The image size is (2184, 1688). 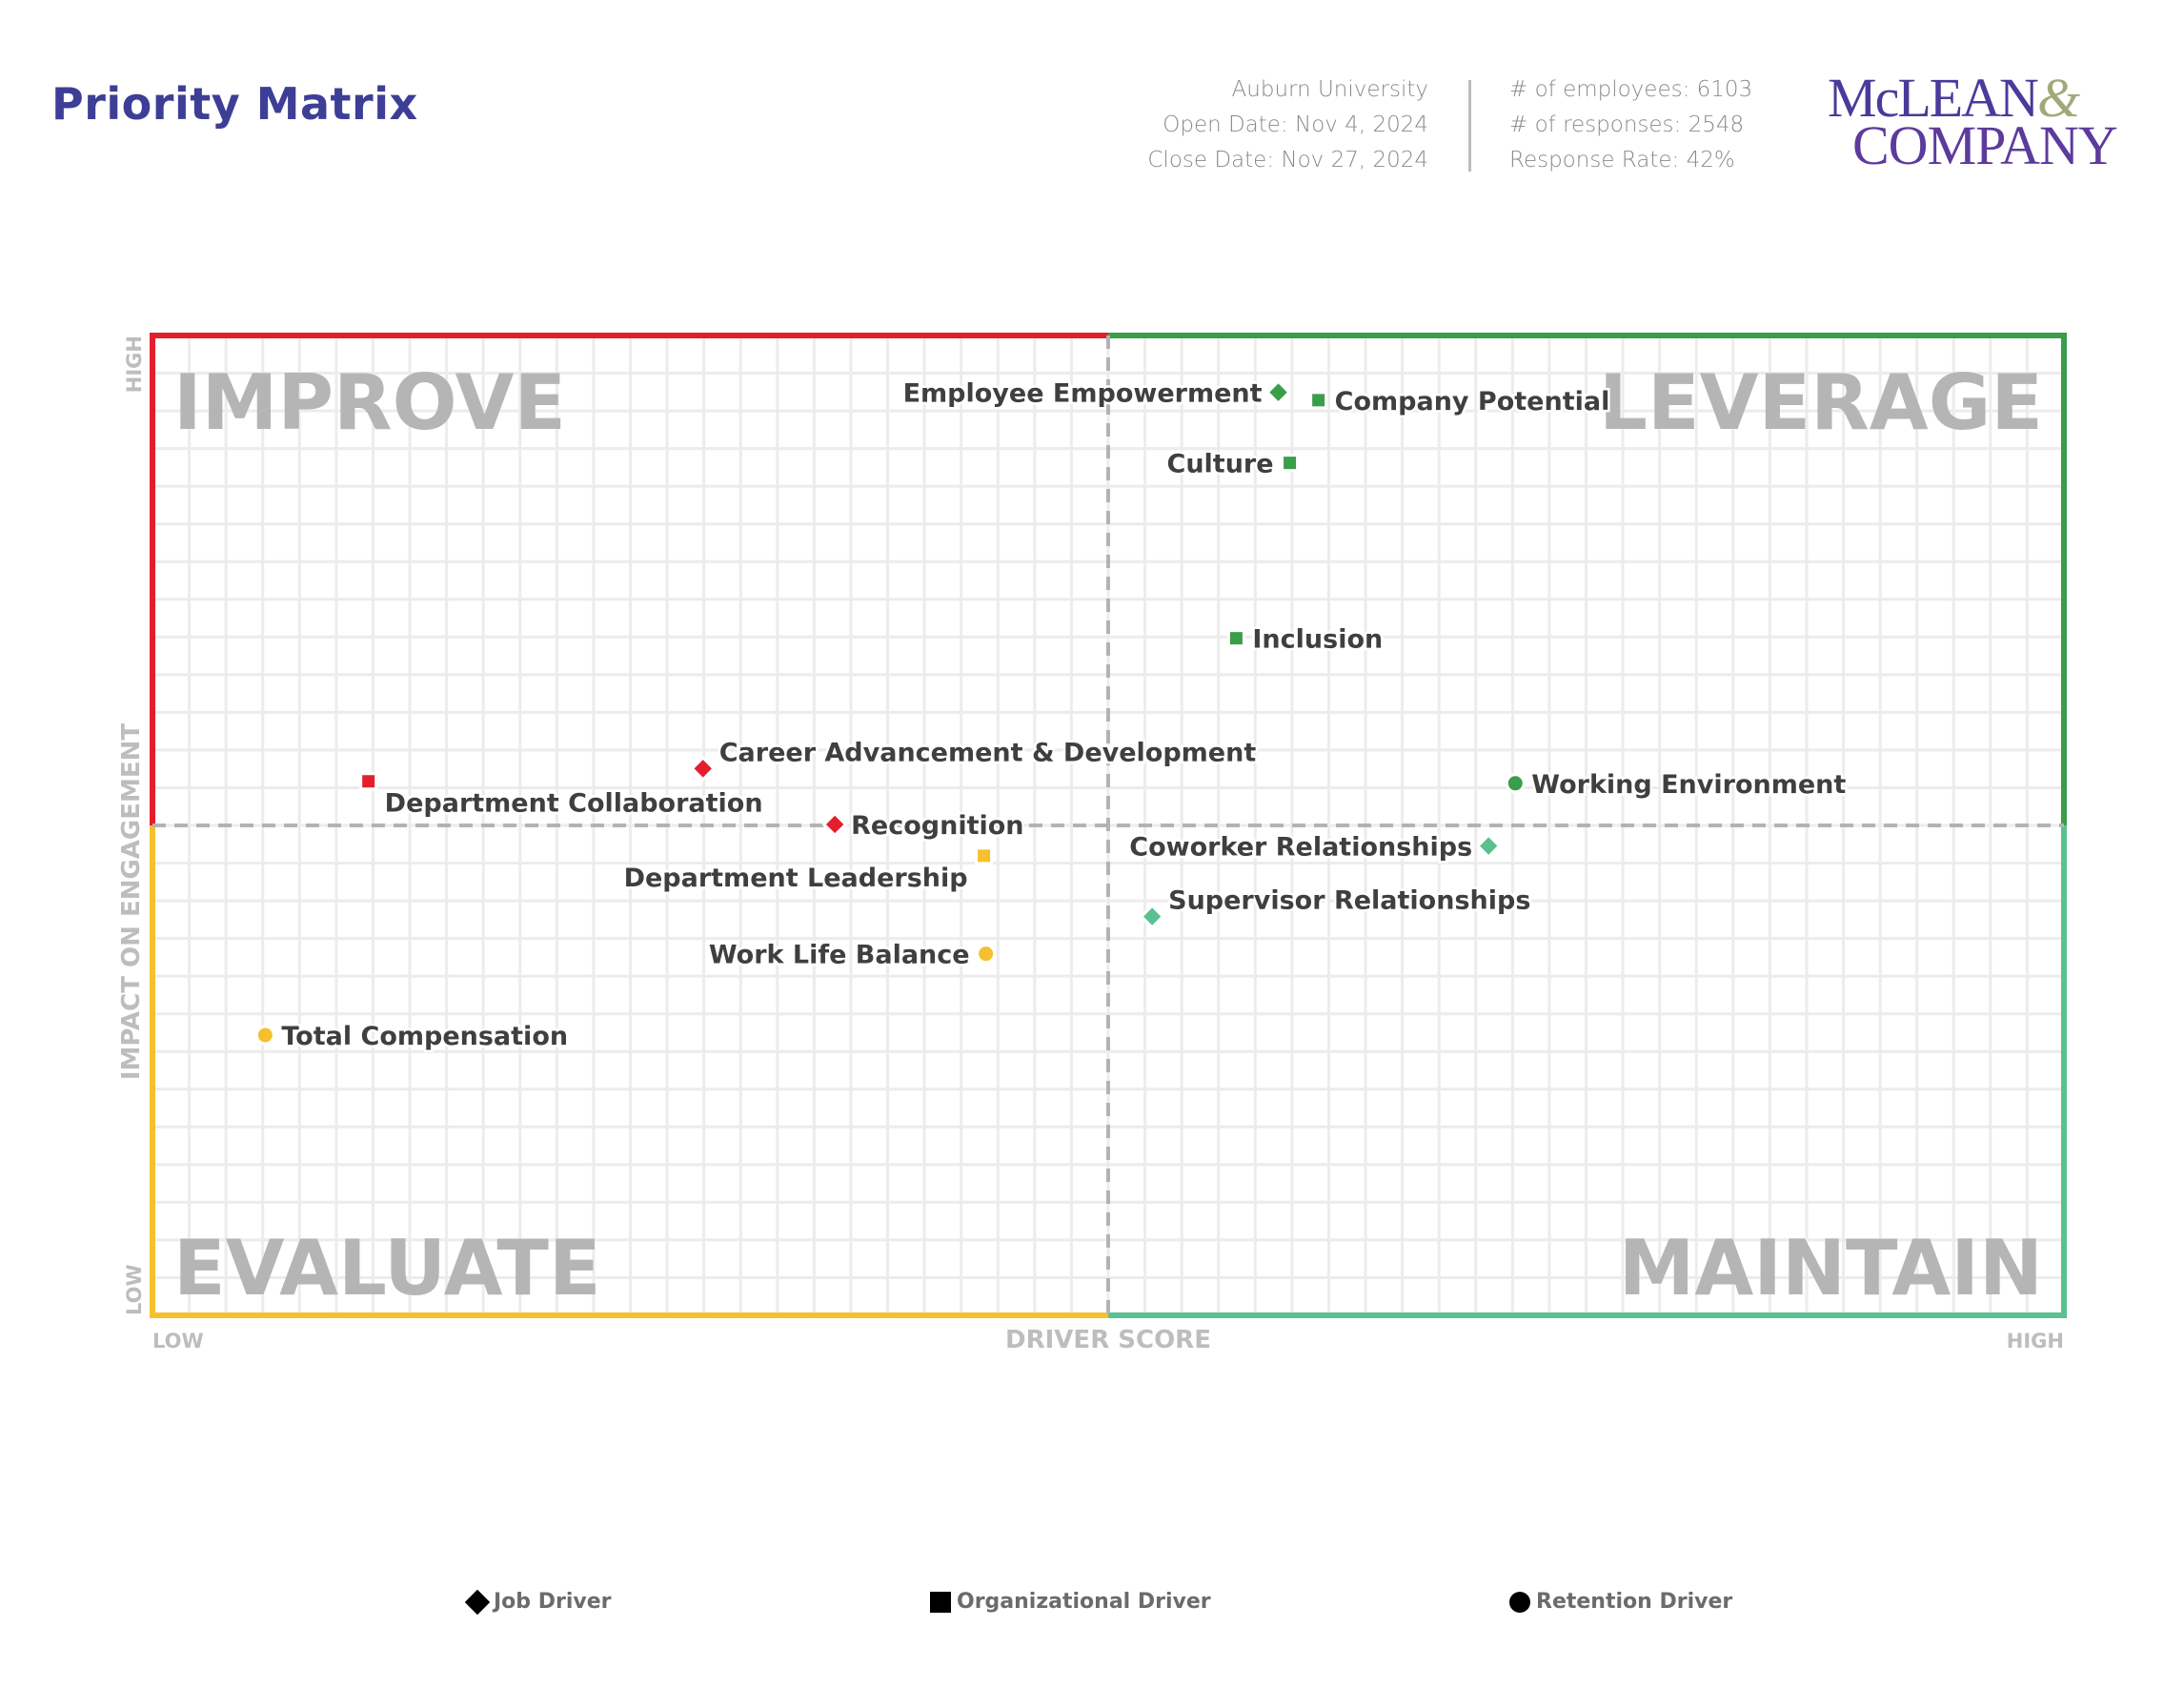 I want to click on point-label: Working Environment, so click(x=1688, y=785).